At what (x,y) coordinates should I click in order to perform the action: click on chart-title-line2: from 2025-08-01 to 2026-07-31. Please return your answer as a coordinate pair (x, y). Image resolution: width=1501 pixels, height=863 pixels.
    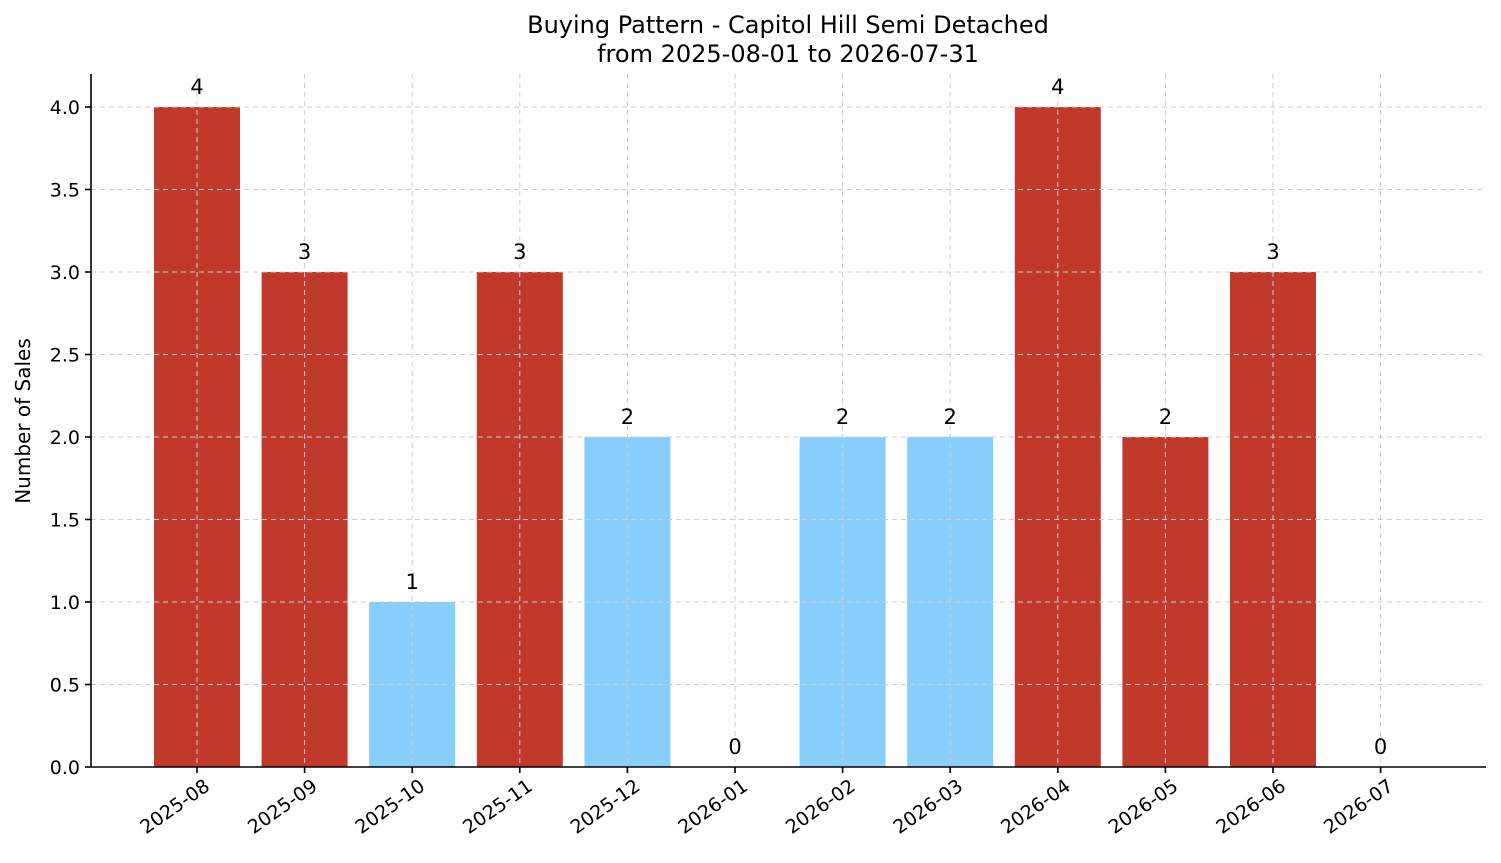
    Looking at the image, I should click on (788, 54).